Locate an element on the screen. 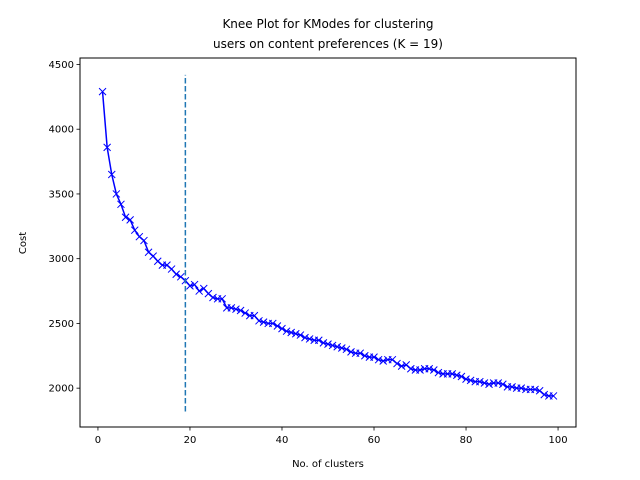 This screenshot has width=640, height=480. y-tick-label: 3000 is located at coordinates (61, 259).